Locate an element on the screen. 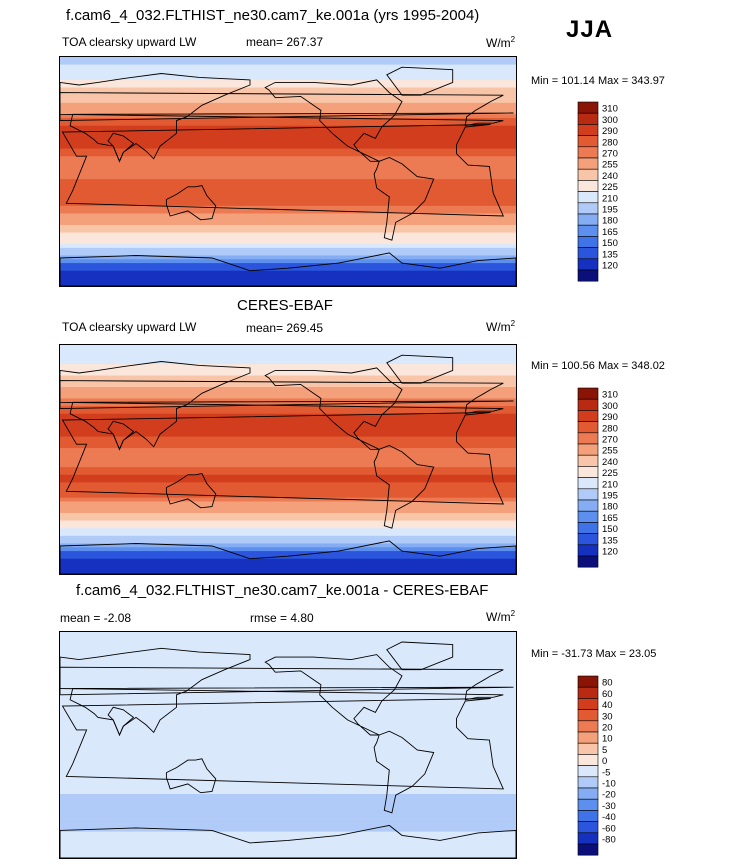 Image resolution: width=732 pixels, height=865 pixels. colorbar-tick-label: 120 is located at coordinates (610, 266).